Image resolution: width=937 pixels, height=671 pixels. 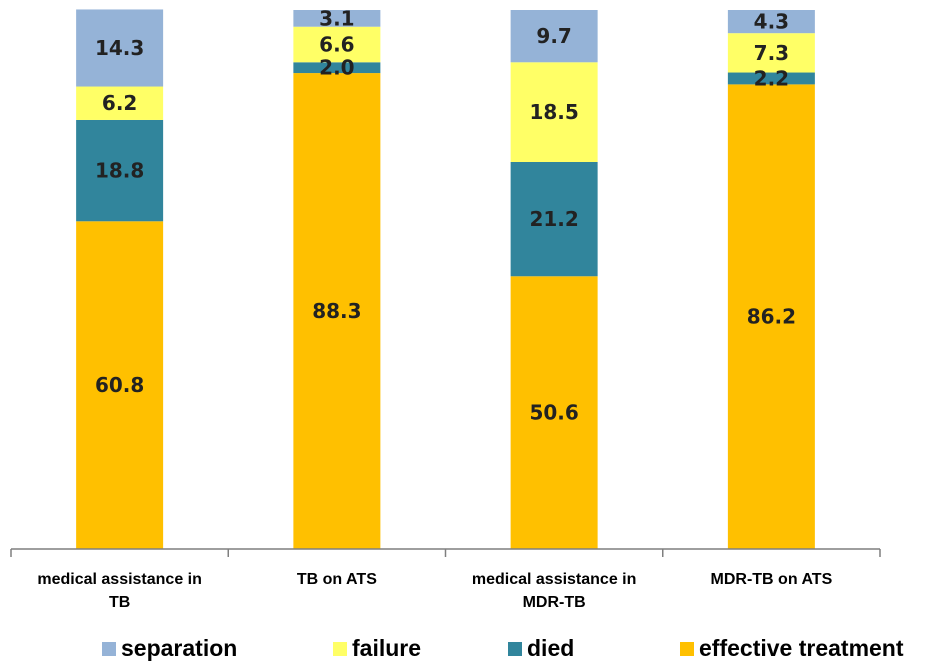 I want to click on value-label-separation-0: 14.3, so click(x=119, y=48).